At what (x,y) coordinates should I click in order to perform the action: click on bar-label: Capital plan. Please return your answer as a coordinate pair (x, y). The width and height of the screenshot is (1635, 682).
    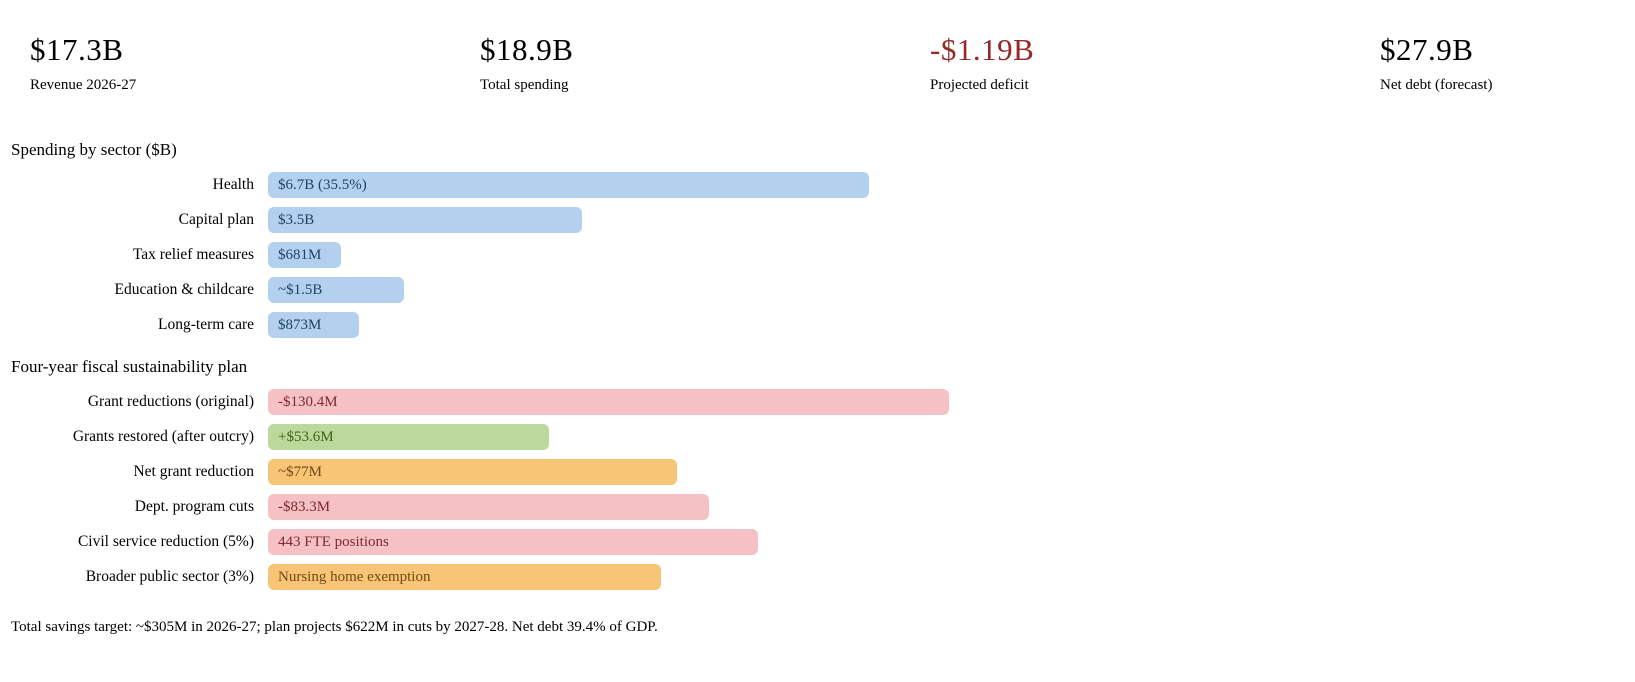
    Looking at the image, I should click on (216, 219).